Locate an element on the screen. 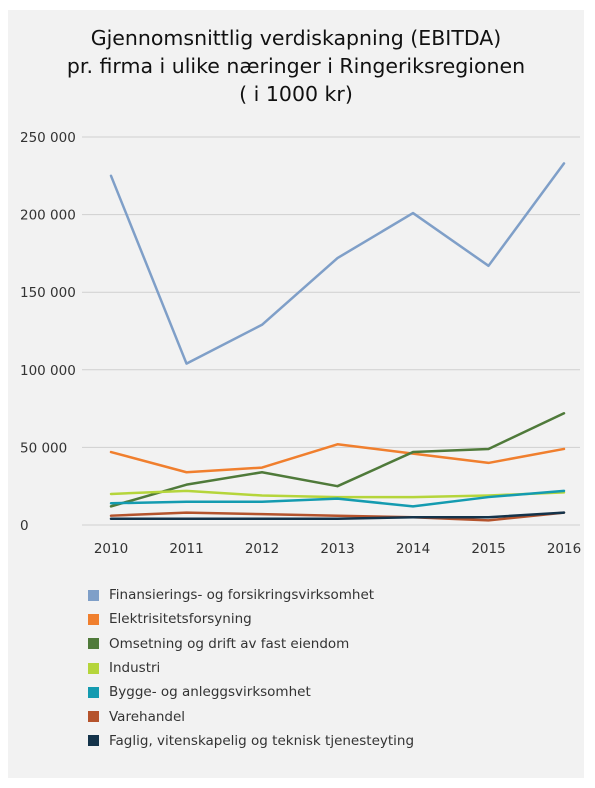 Image resolution: width=595 pixels, height=788 pixels. y-tick-label: 250 000 is located at coordinates (48, 138).